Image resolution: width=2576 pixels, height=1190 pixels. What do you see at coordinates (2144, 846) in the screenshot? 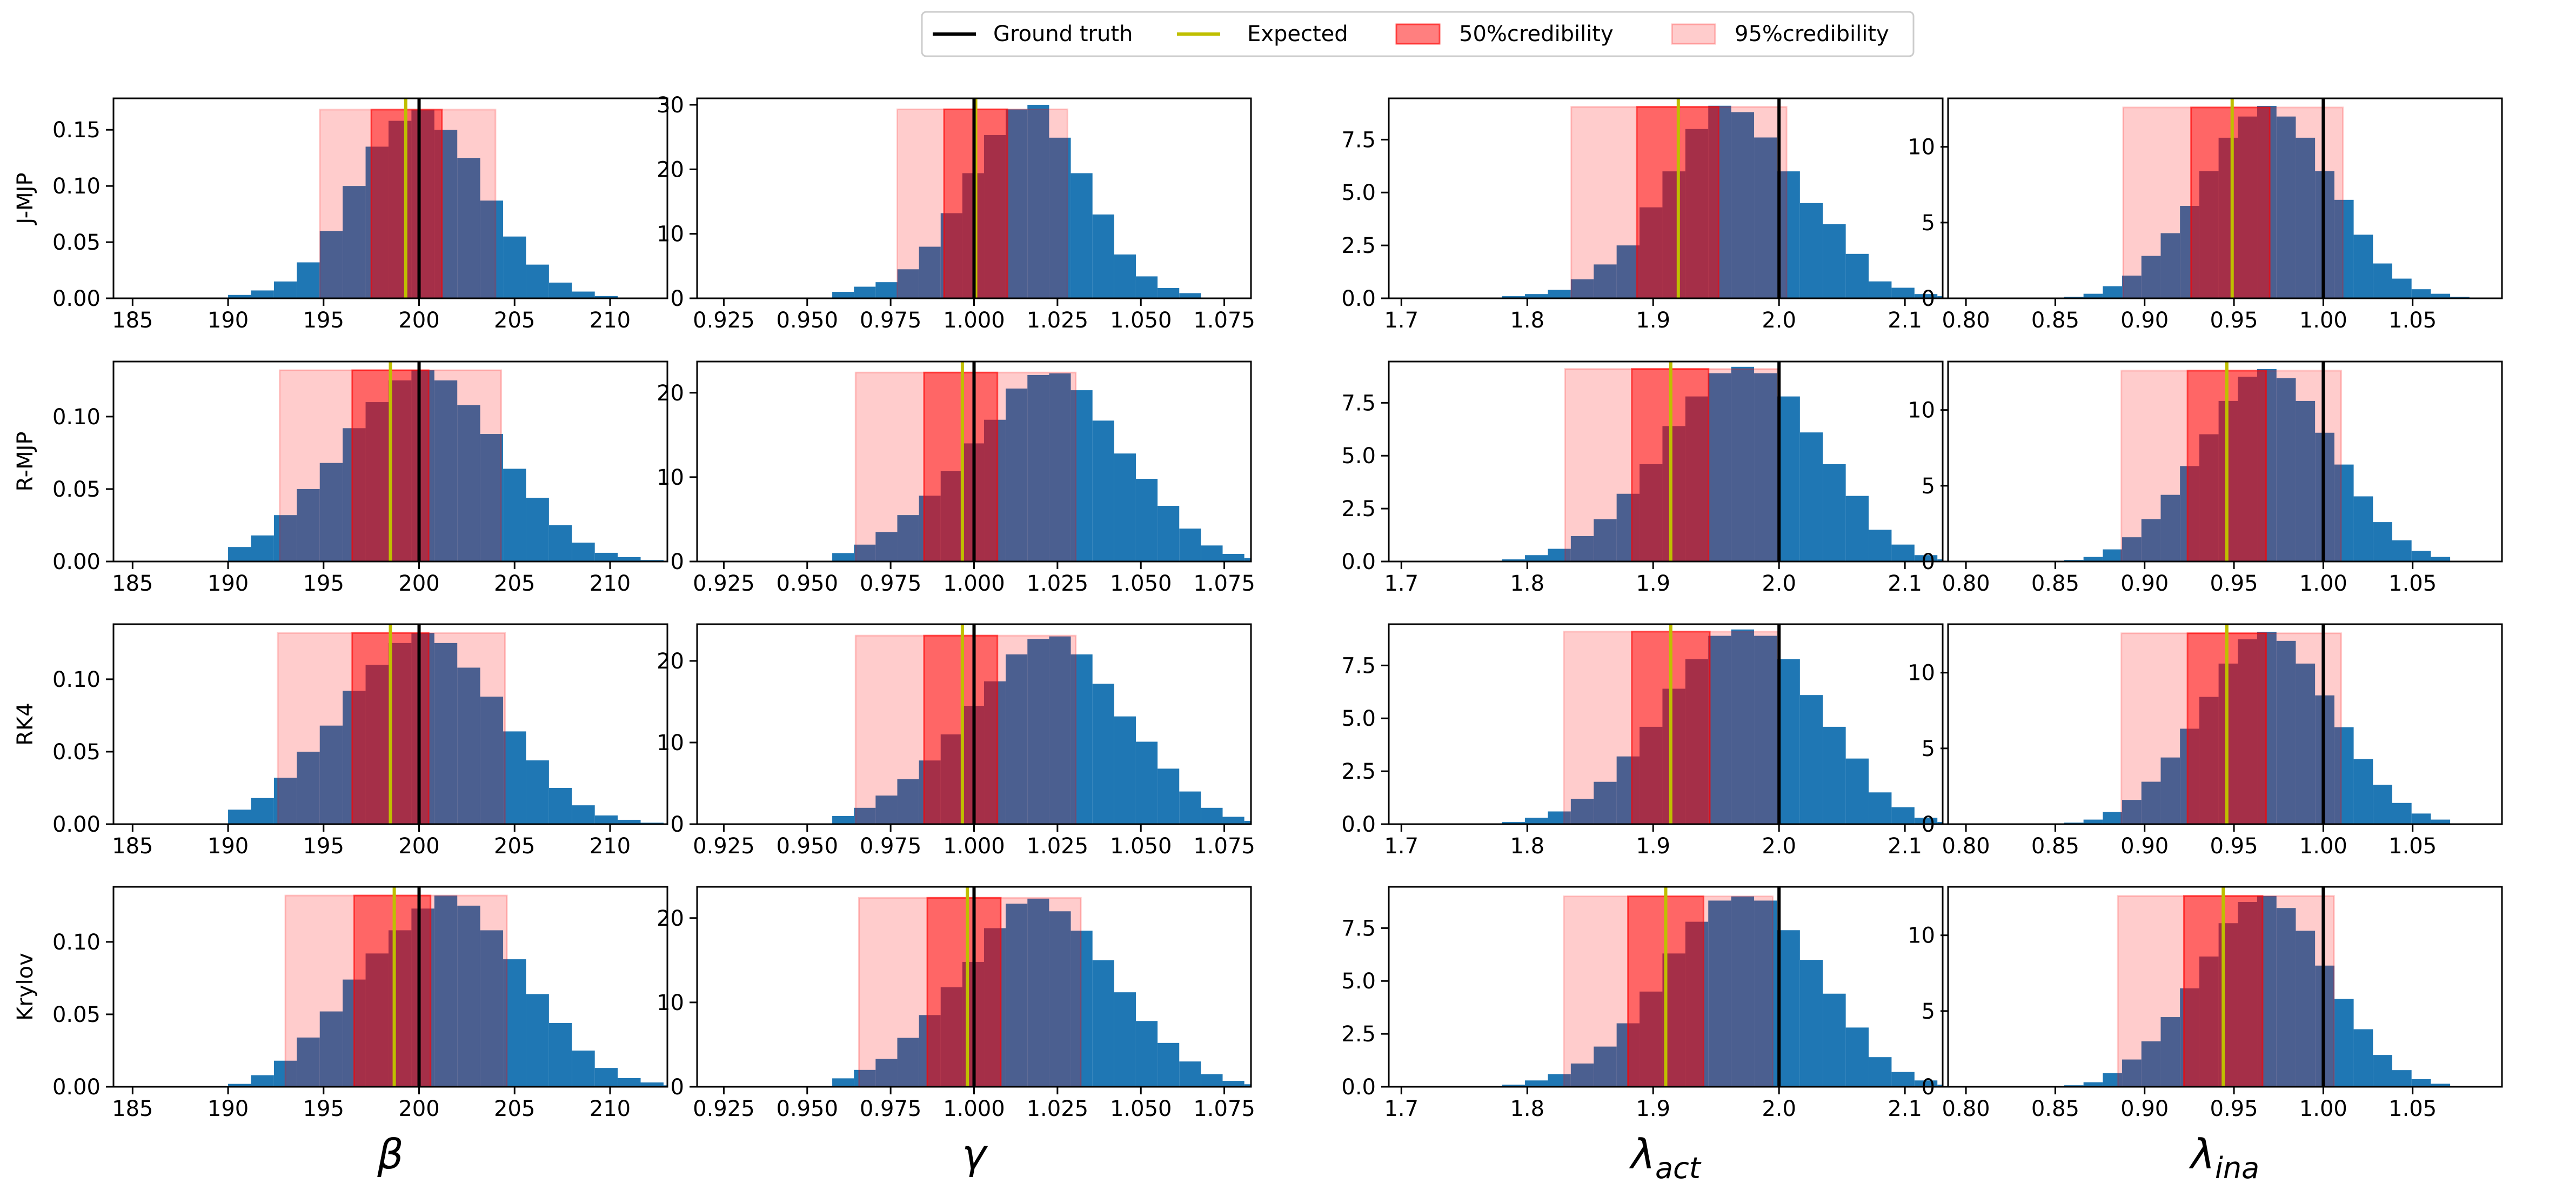
I see `x-tick-label: 0.90` at bounding box center [2144, 846].